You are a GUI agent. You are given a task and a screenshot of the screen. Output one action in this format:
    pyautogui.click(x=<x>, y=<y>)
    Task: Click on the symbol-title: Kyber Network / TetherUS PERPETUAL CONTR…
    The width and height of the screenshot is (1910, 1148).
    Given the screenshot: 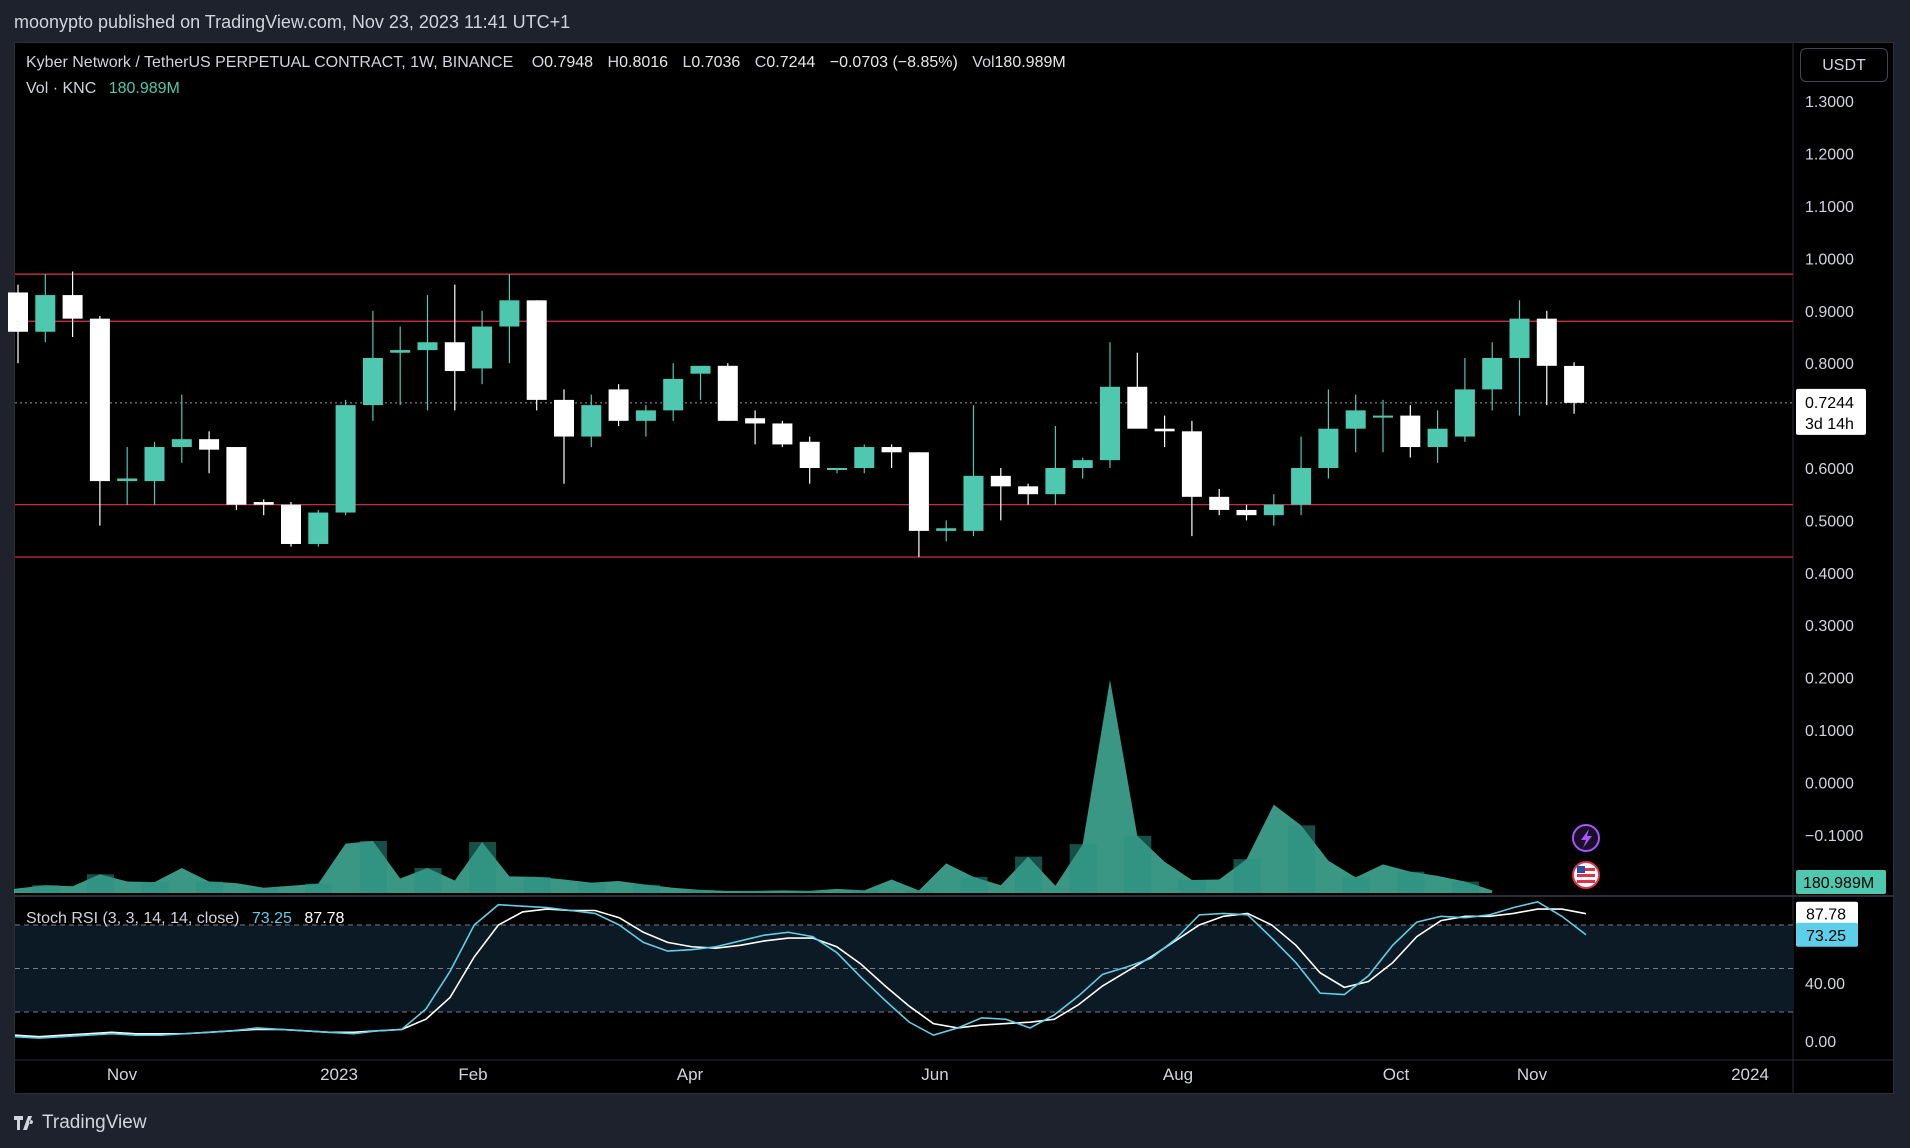 What is the action you would take?
    pyautogui.click(x=270, y=62)
    